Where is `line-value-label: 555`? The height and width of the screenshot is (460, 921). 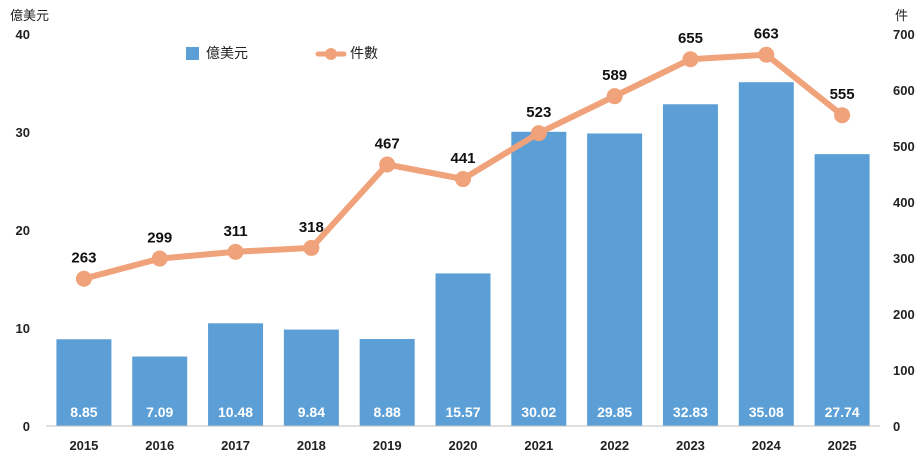 line-value-label: 555 is located at coordinates (842, 94).